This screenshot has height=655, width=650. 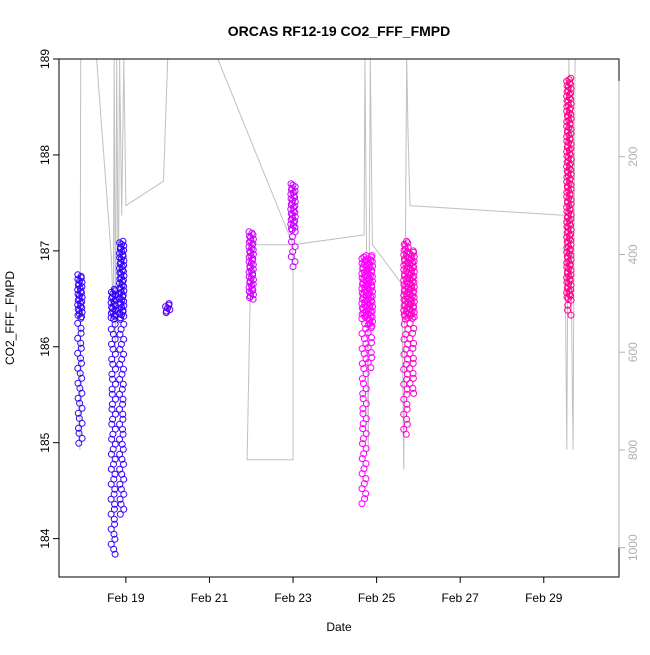 I want to click on right-tick-label: 200, so click(x=633, y=156).